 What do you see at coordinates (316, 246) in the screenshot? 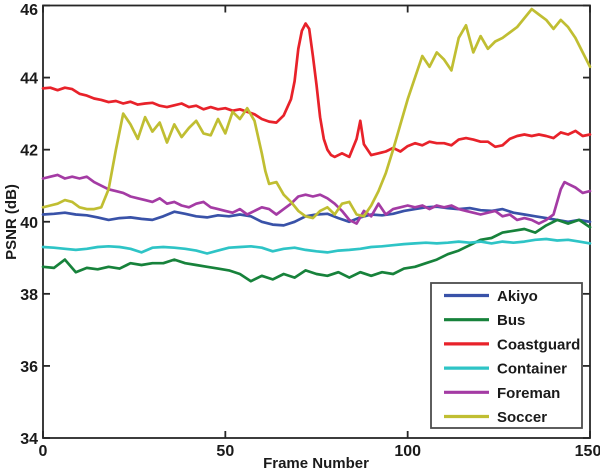
I see `series-line-container` at bounding box center [316, 246].